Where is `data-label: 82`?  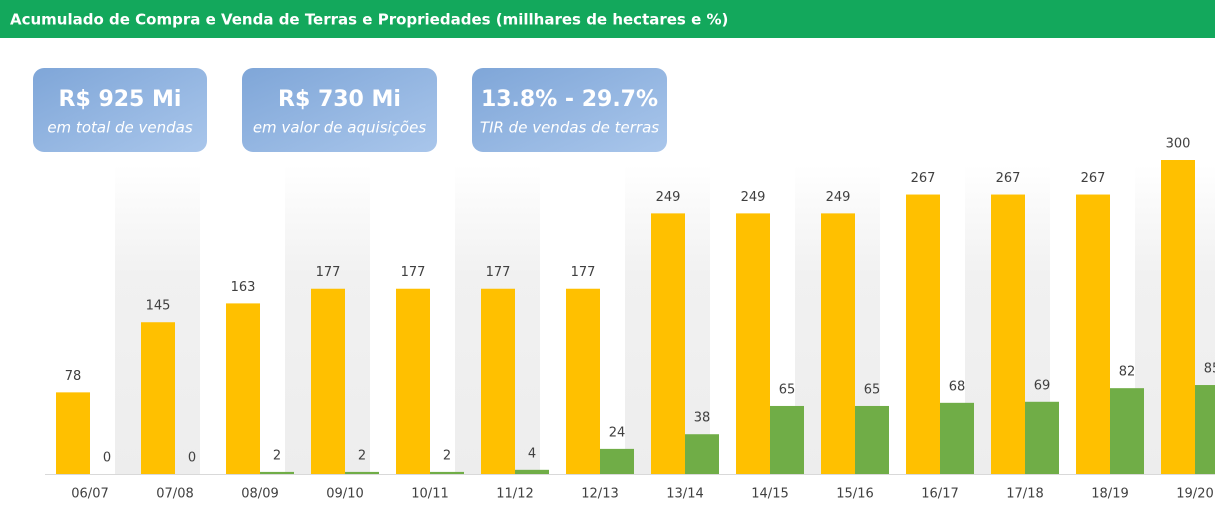
data-label: 82 is located at coordinates (1127, 372).